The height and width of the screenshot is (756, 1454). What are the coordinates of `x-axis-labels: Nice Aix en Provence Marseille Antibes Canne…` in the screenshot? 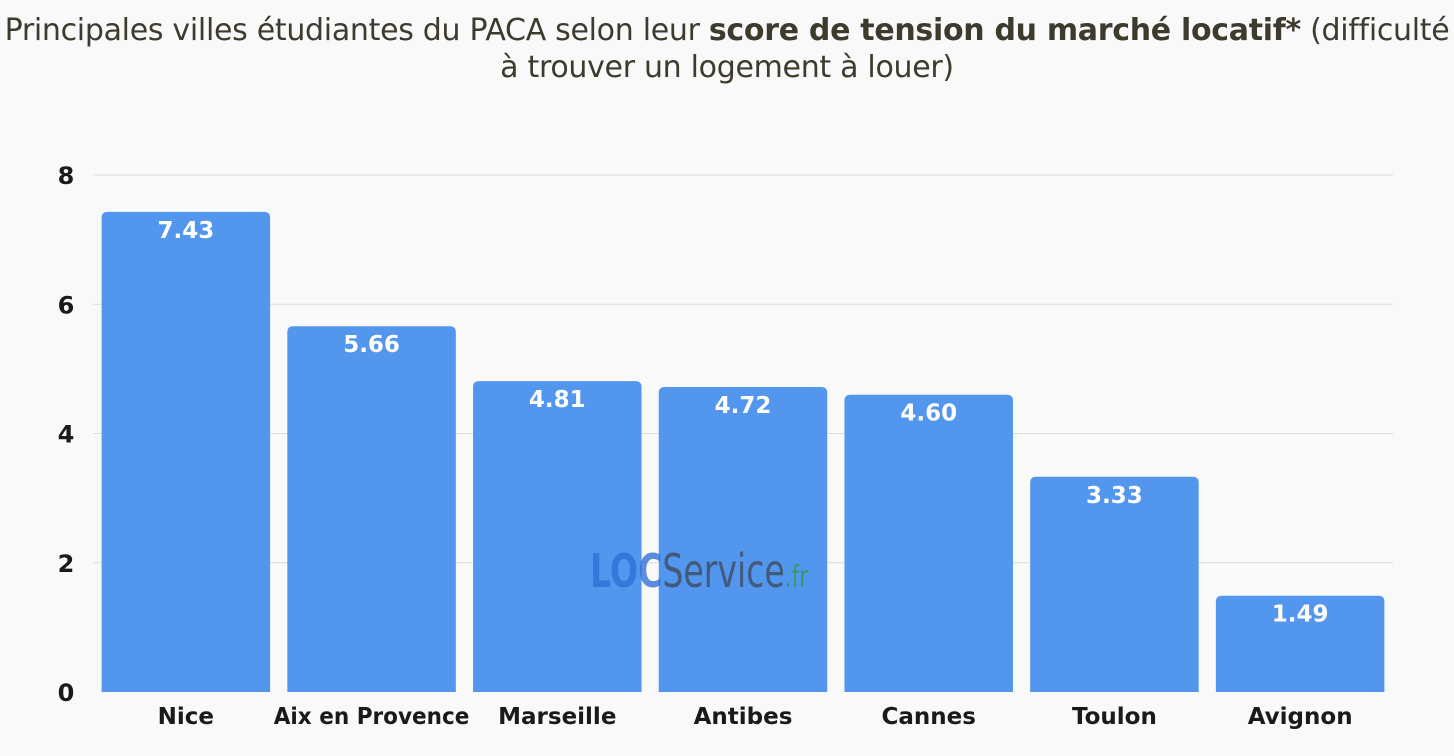 It's located at (755, 717).